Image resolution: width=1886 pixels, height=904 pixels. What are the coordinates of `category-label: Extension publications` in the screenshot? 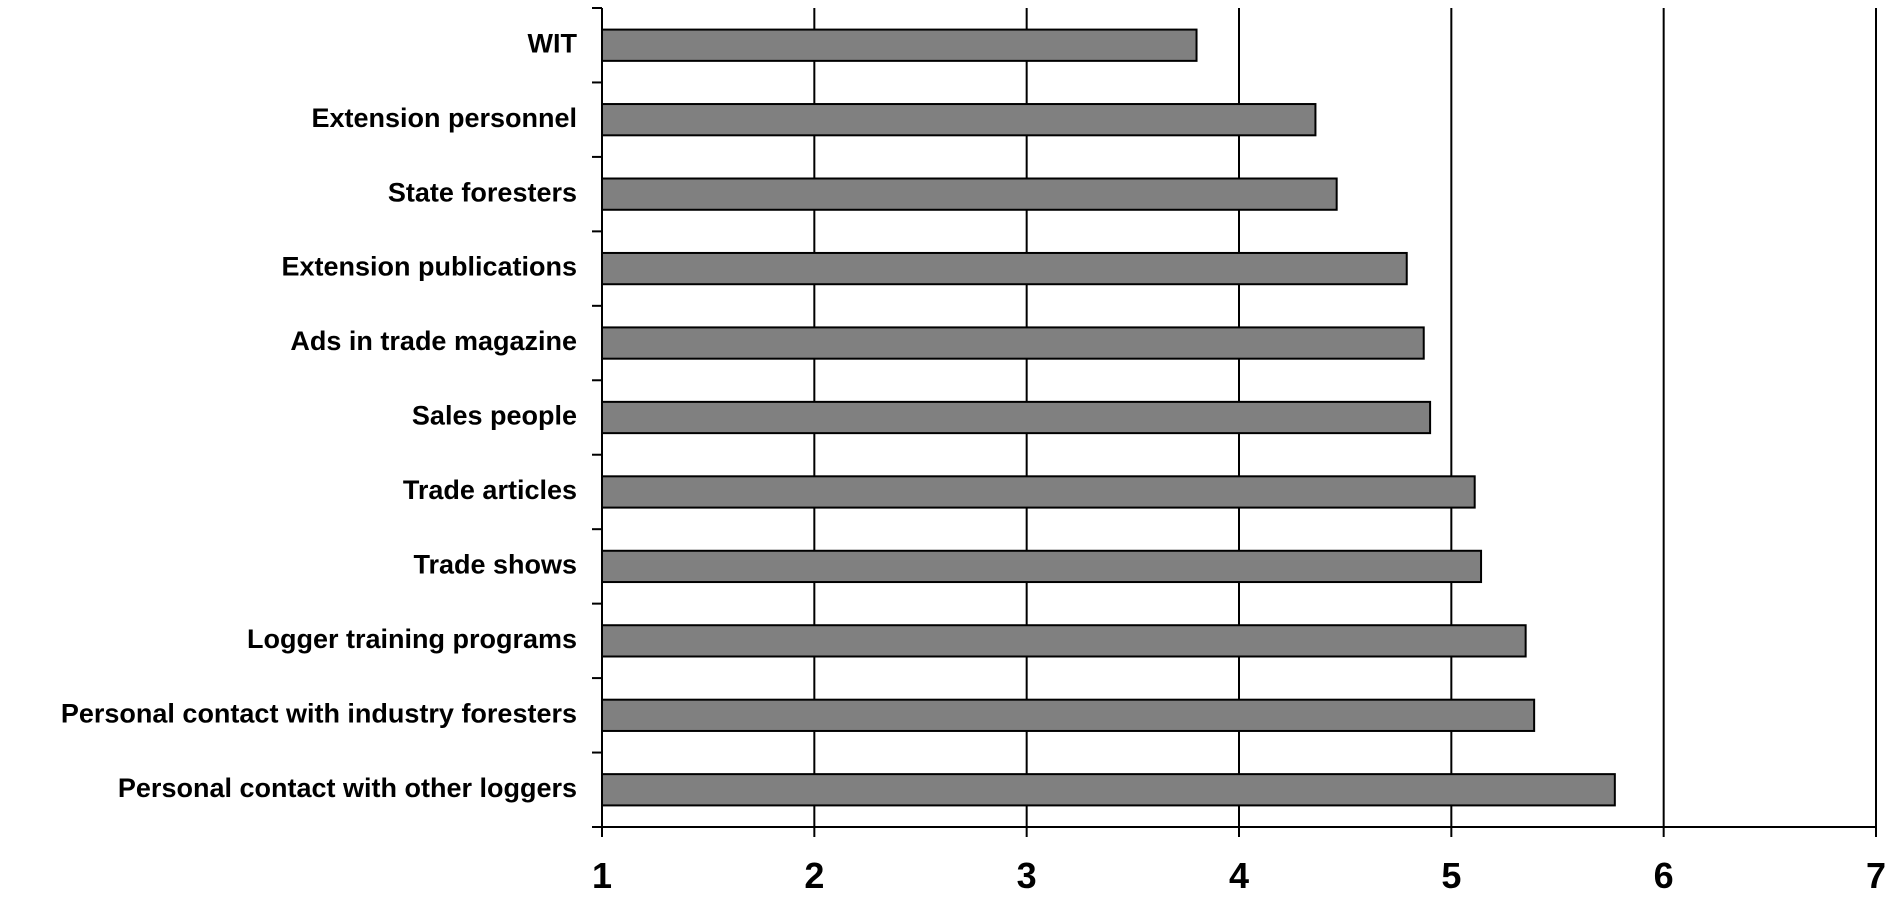 It's located at (429, 267).